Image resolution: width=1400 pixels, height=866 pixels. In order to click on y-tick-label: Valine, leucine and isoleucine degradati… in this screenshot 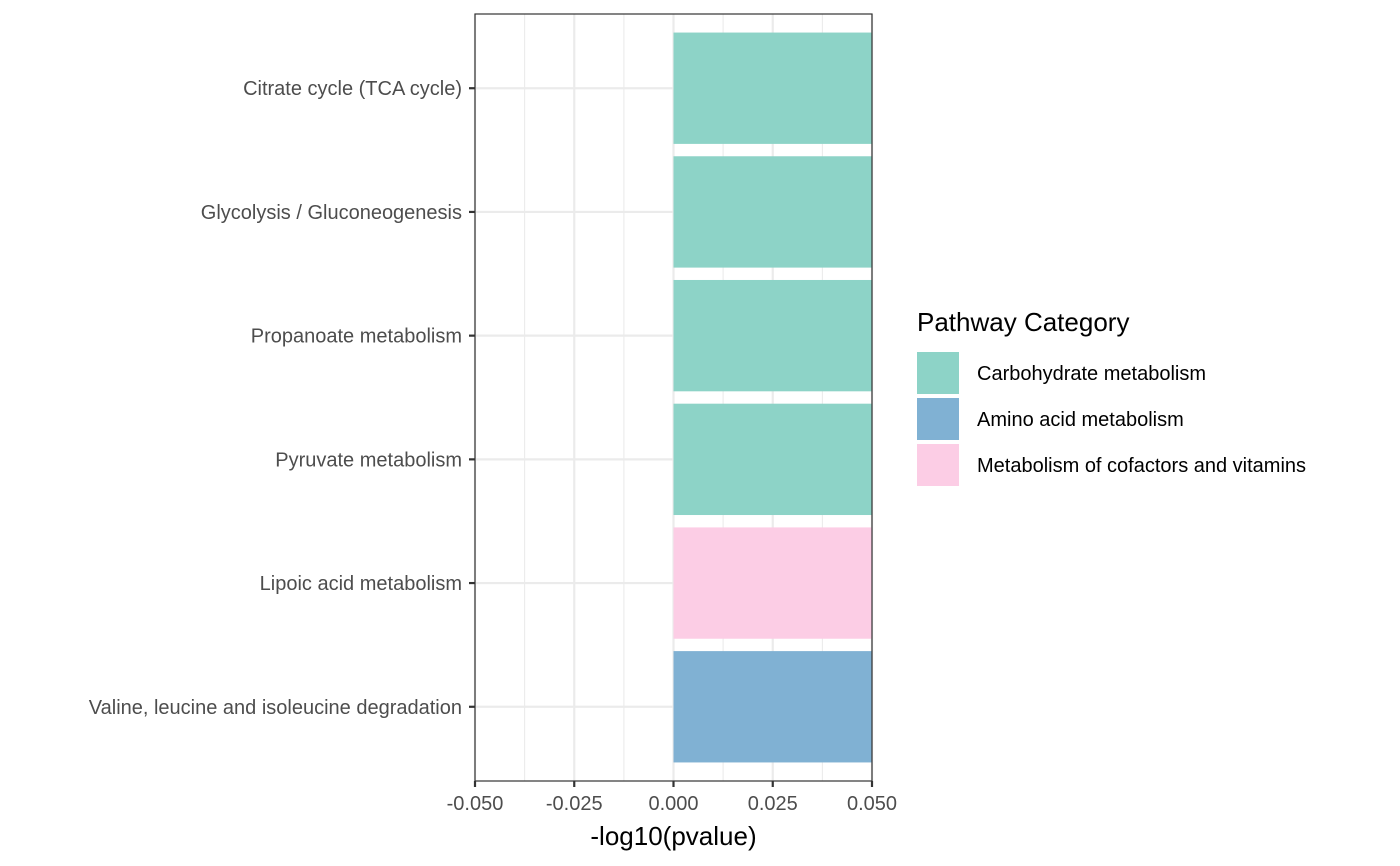, I will do `click(275, 708)`.